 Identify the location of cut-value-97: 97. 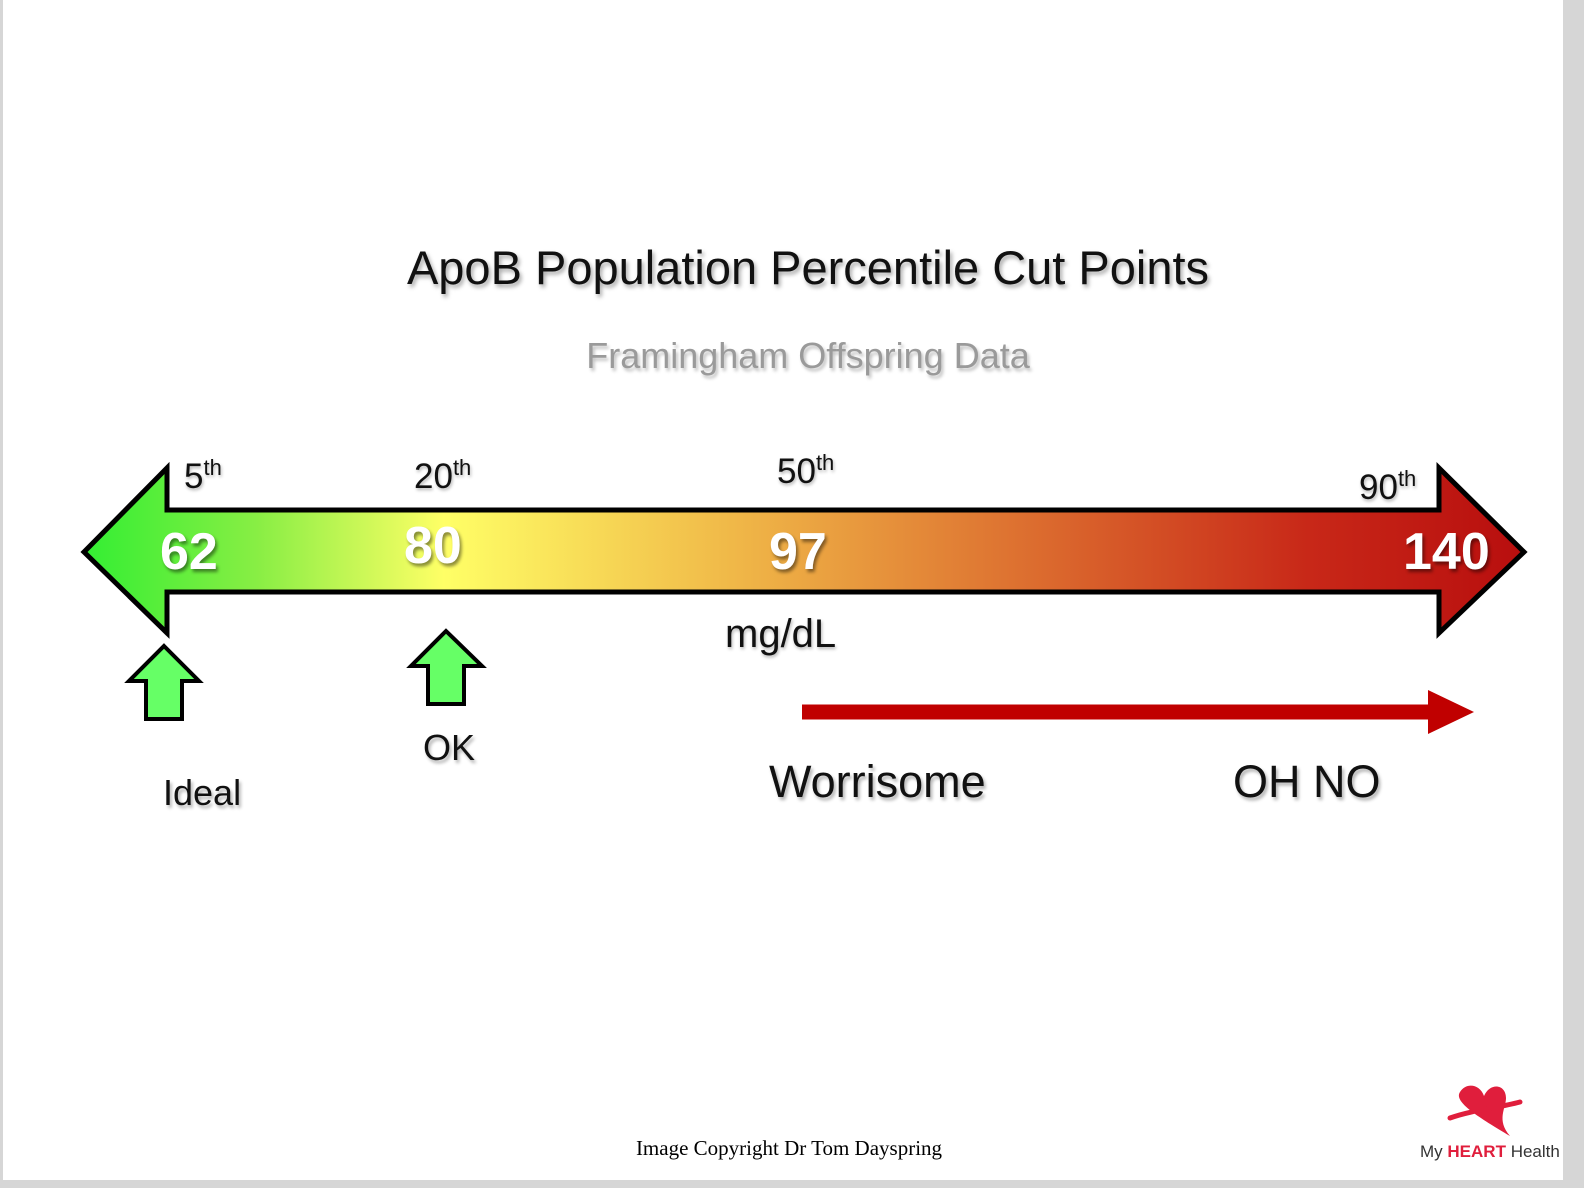
(798, 552).